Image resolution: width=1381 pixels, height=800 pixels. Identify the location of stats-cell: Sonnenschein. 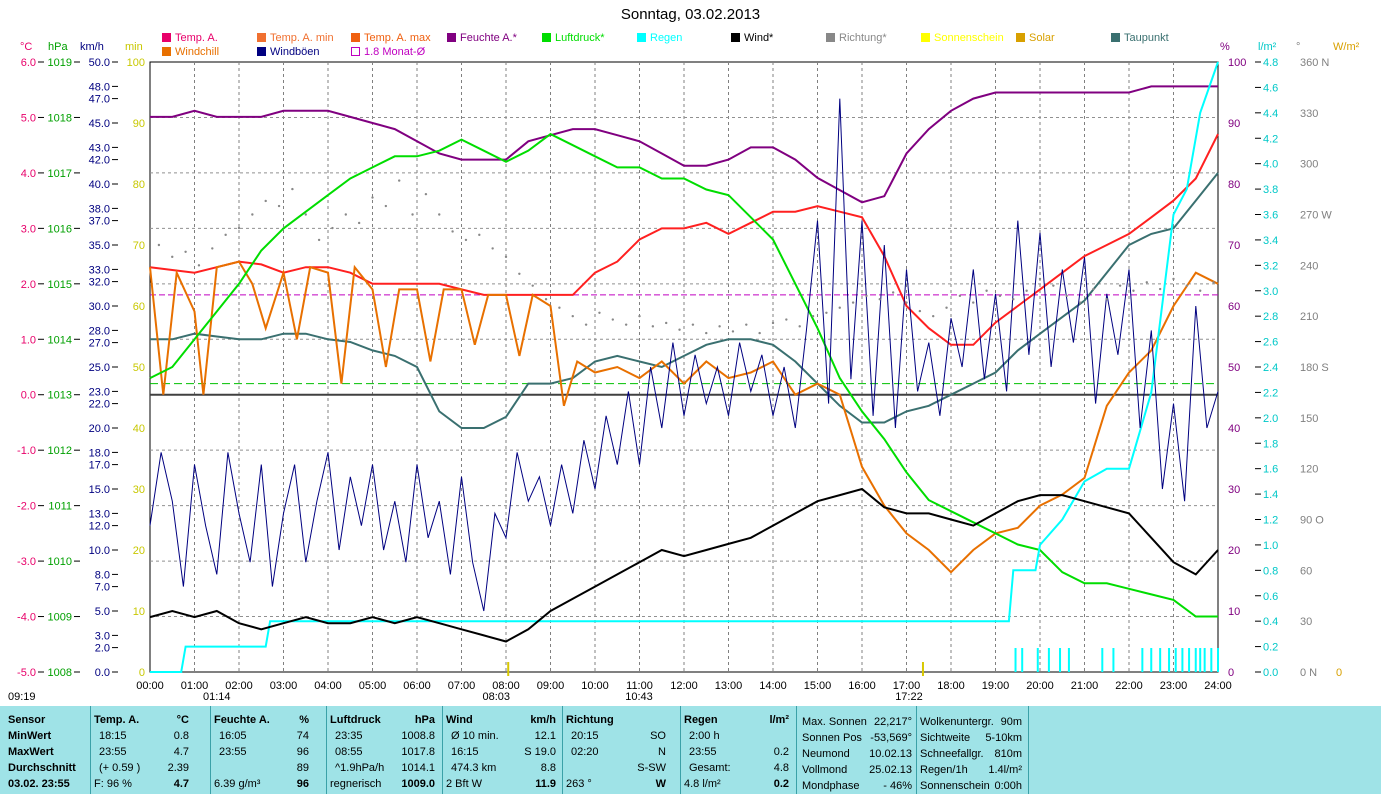
(955, 786).